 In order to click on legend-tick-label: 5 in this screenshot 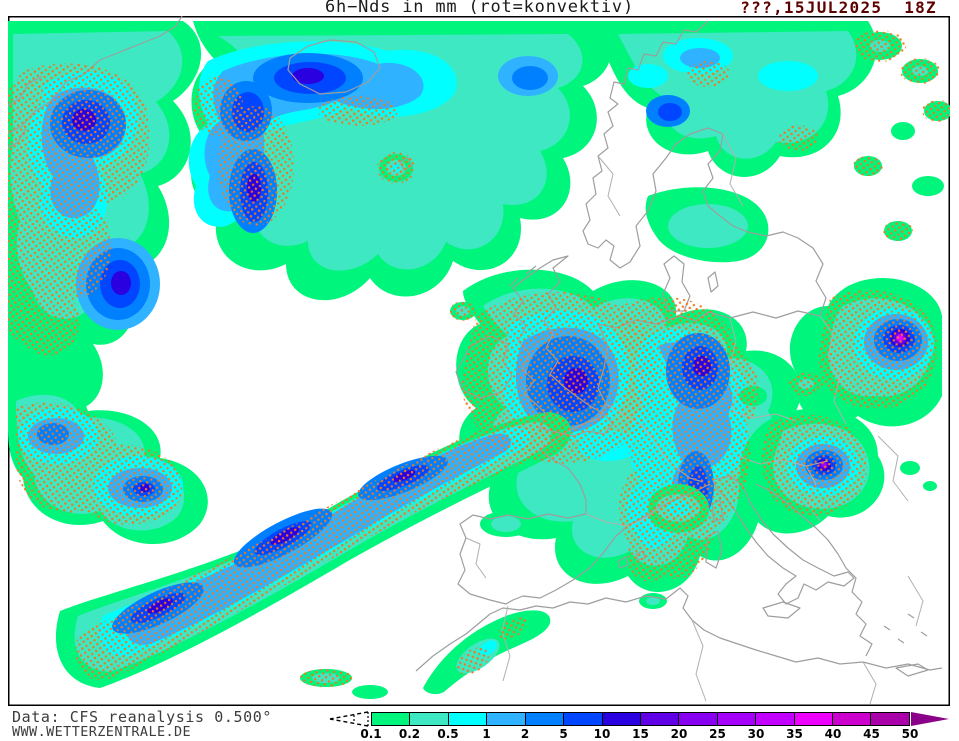, I will do `click(563, 734)`.